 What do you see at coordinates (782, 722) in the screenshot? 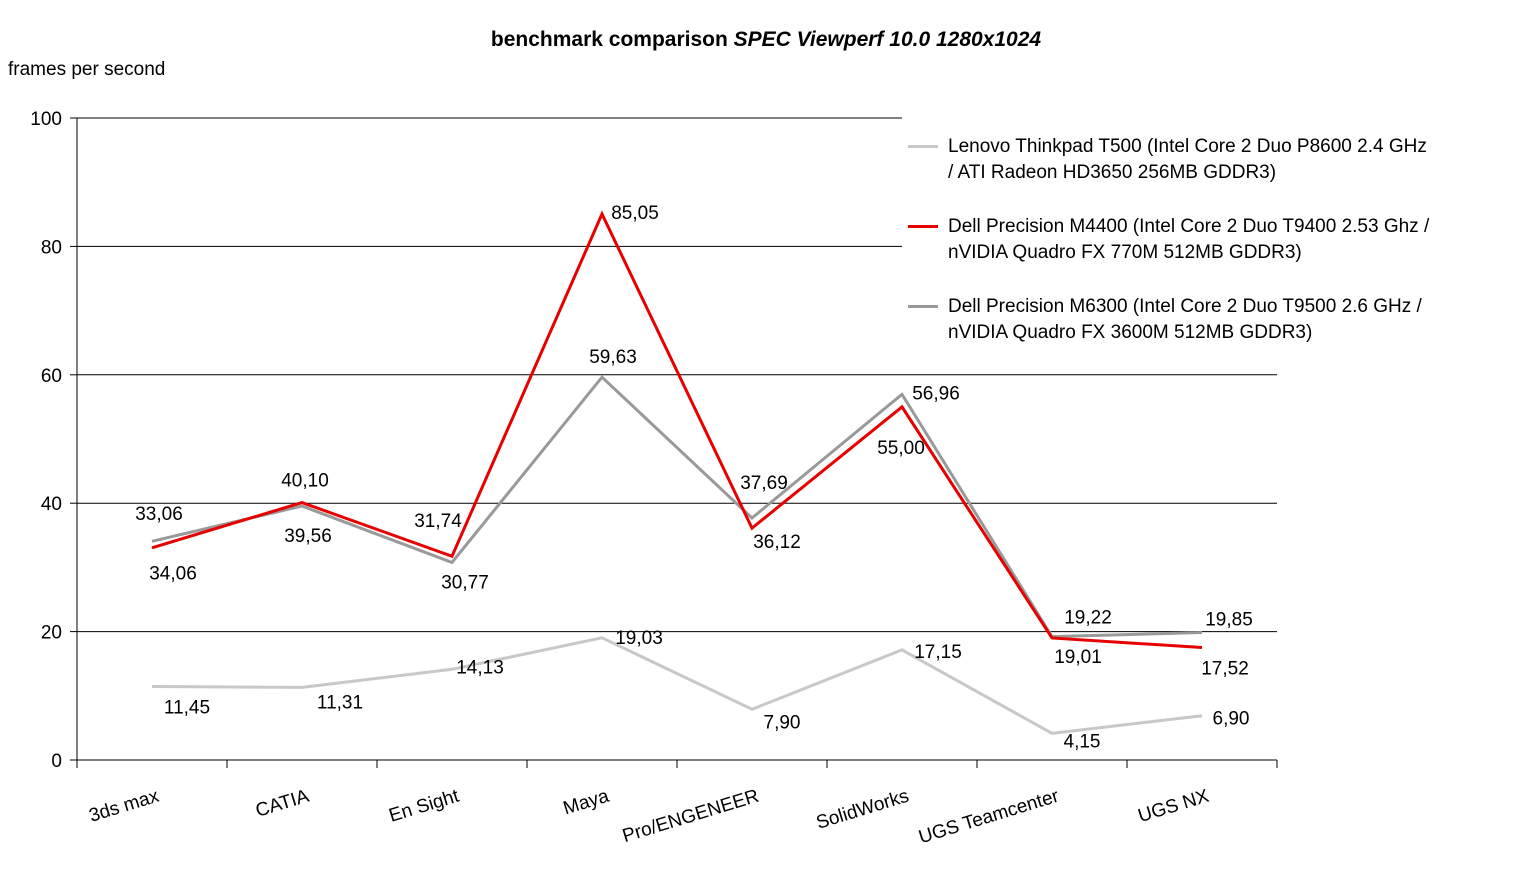
I see `data-label: 7,90` at bounding box center [782, 722].